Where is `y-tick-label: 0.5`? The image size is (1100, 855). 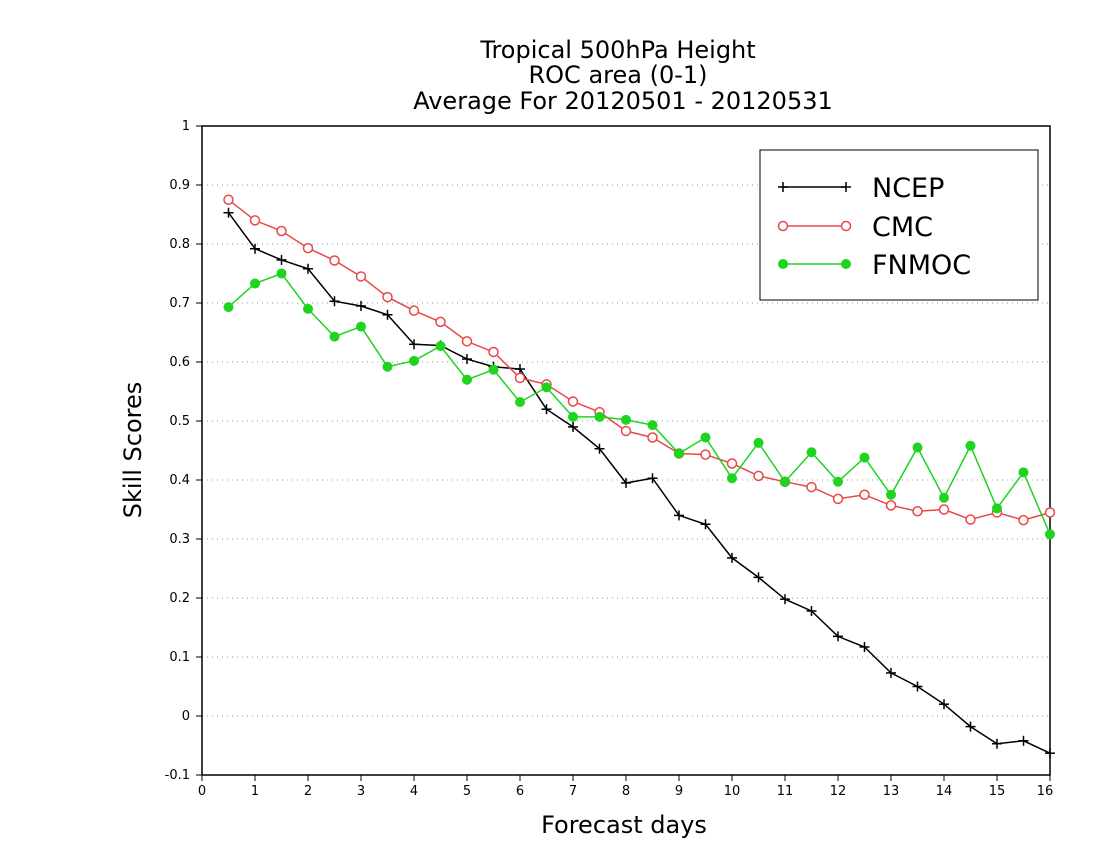 y-tick-label: 0.5 is located at coordinates (179, 421).